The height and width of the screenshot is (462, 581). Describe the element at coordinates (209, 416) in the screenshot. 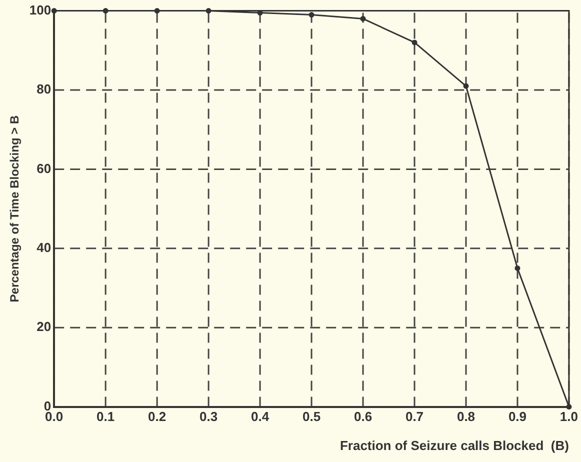

I see `x-tick-label: 0.3` at that location.